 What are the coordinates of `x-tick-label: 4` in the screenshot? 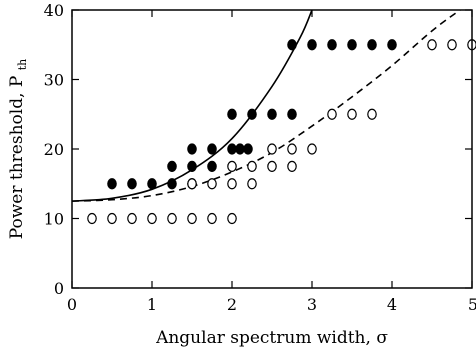 It's located at (392, 304).